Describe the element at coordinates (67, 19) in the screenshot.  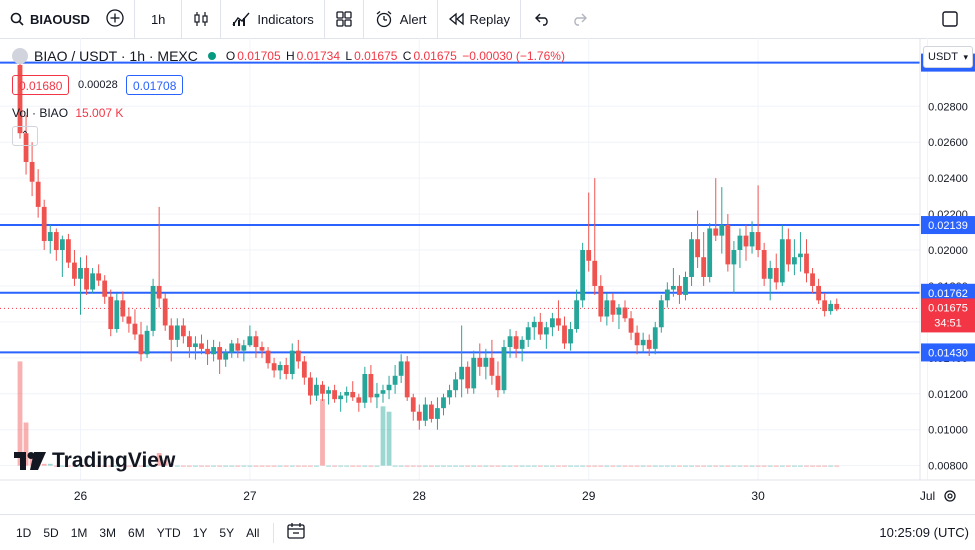
I see `symbol-search: BIAOUSD` at that location.